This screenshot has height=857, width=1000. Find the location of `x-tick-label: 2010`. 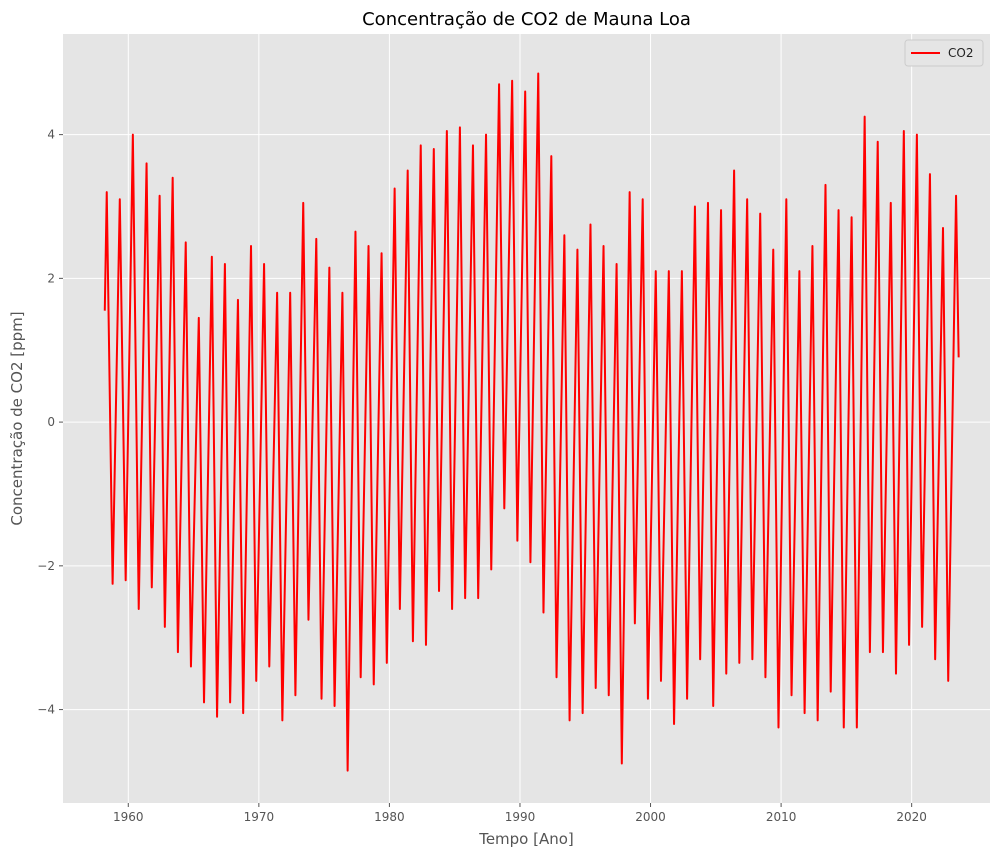

x-tick-label: 2010 is located at coordinates (781, 817).